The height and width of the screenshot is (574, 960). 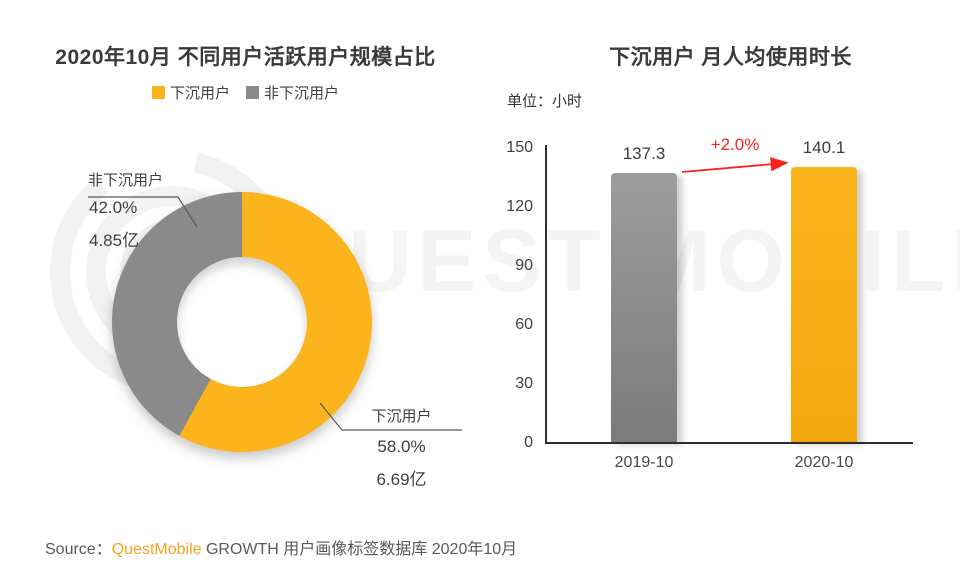 What do you see at coordinates (252, 92) in the screenshot?
I see `legend-swatch-nonsink` at bounding box center [252, 92].